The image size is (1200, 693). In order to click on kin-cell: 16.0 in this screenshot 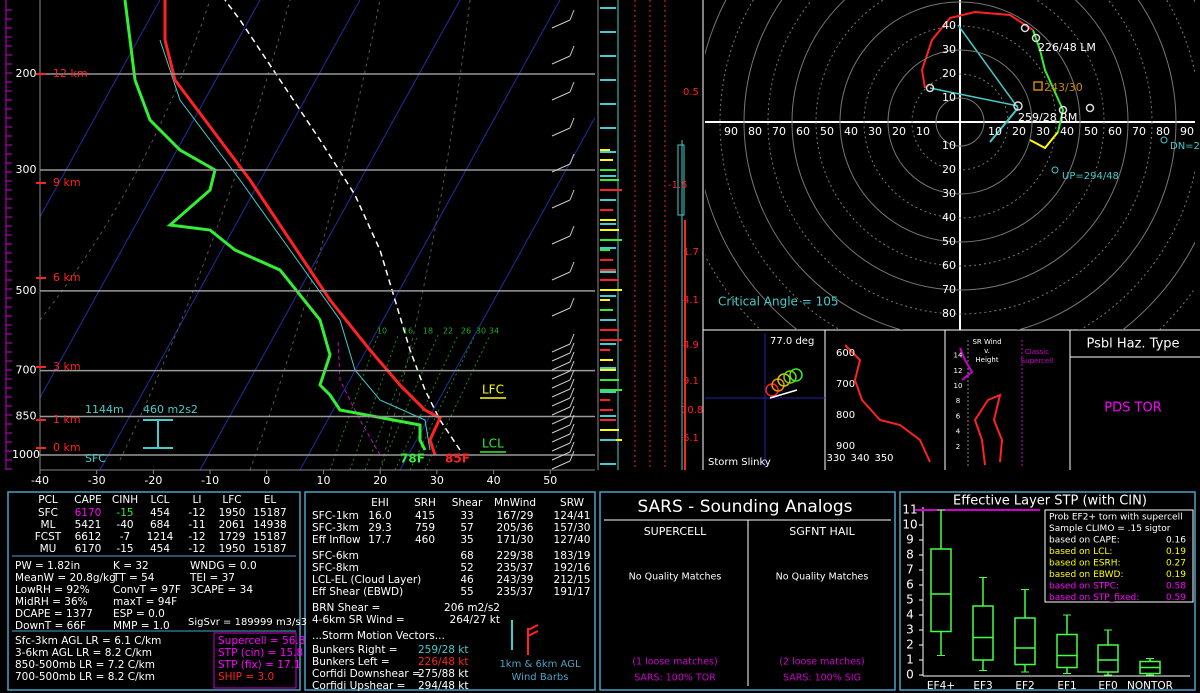, I will do `click(379, 516)`.